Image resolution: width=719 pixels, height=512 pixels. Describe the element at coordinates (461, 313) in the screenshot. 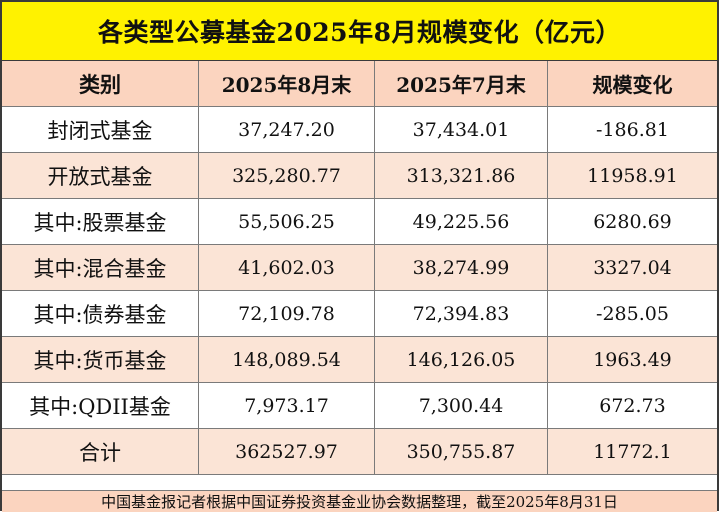

I see `row-jul-value: 72,394.83` at that location.